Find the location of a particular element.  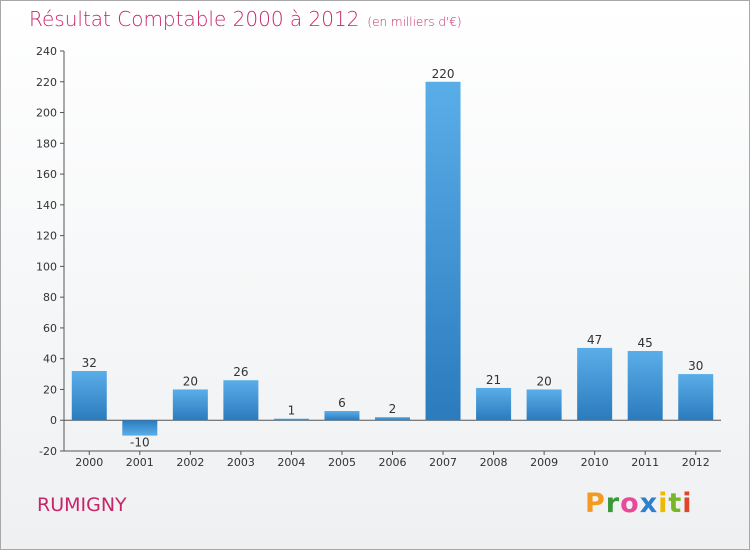

x-tick-label: 2003 is located at coordinates (241, 462).